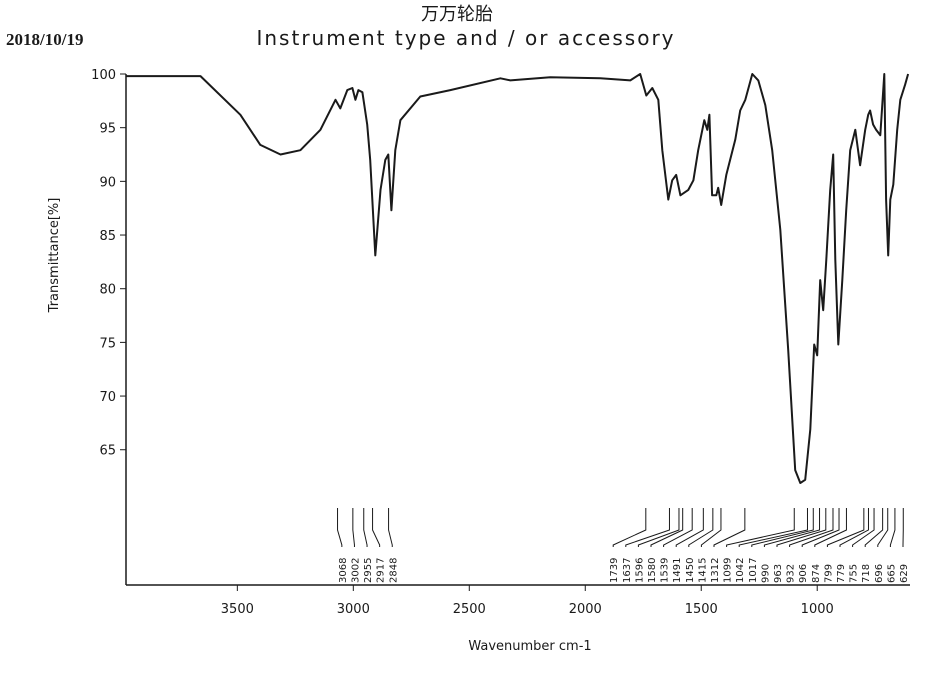 The image size is (937, 695). Describe the element at coordinates (614, 570) in the screenshot. I see `peak-label: 1739` at that location.